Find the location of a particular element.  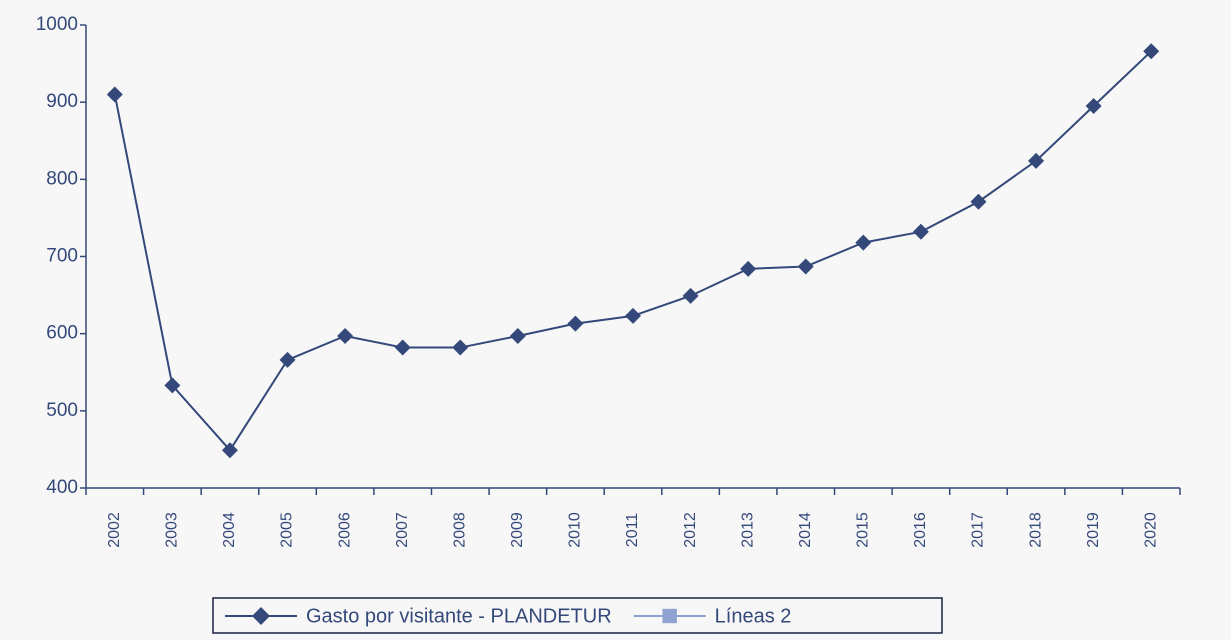

x-tick-label: 2010 is located at coordinates (575, 530).